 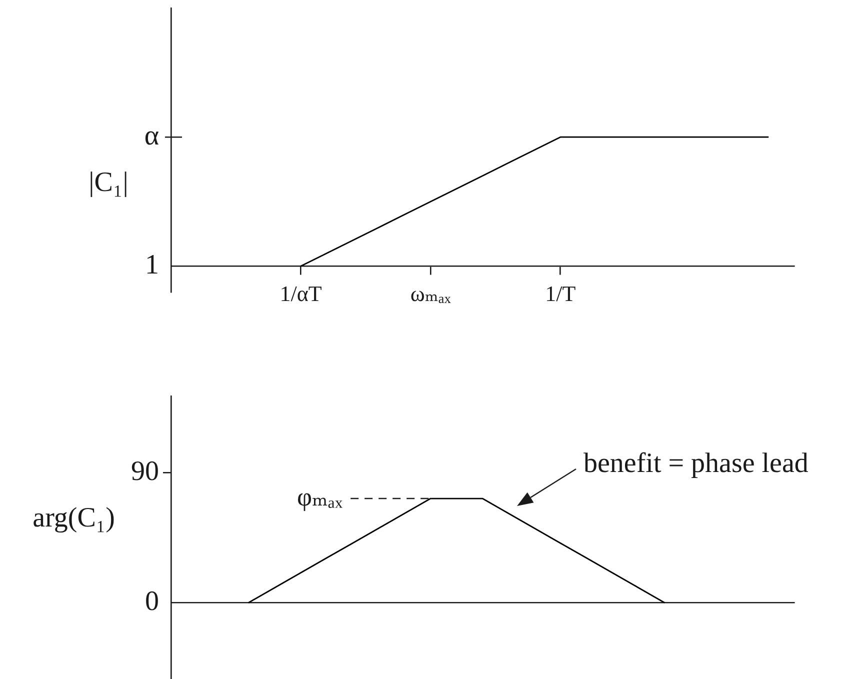 I want to click on annotation: benefit = phase lead, so click(x=696, y=463).